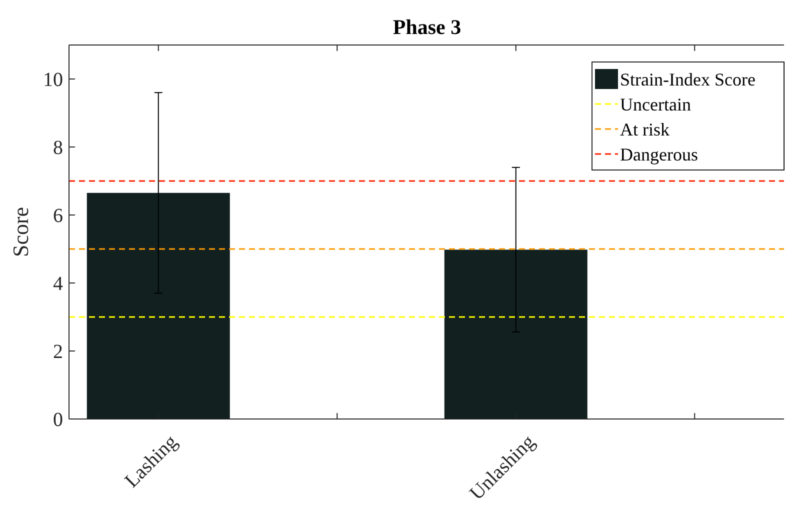 This screenshot has width=785, height=506. I want to click on y-axis-title: Score, so click(20, 232).